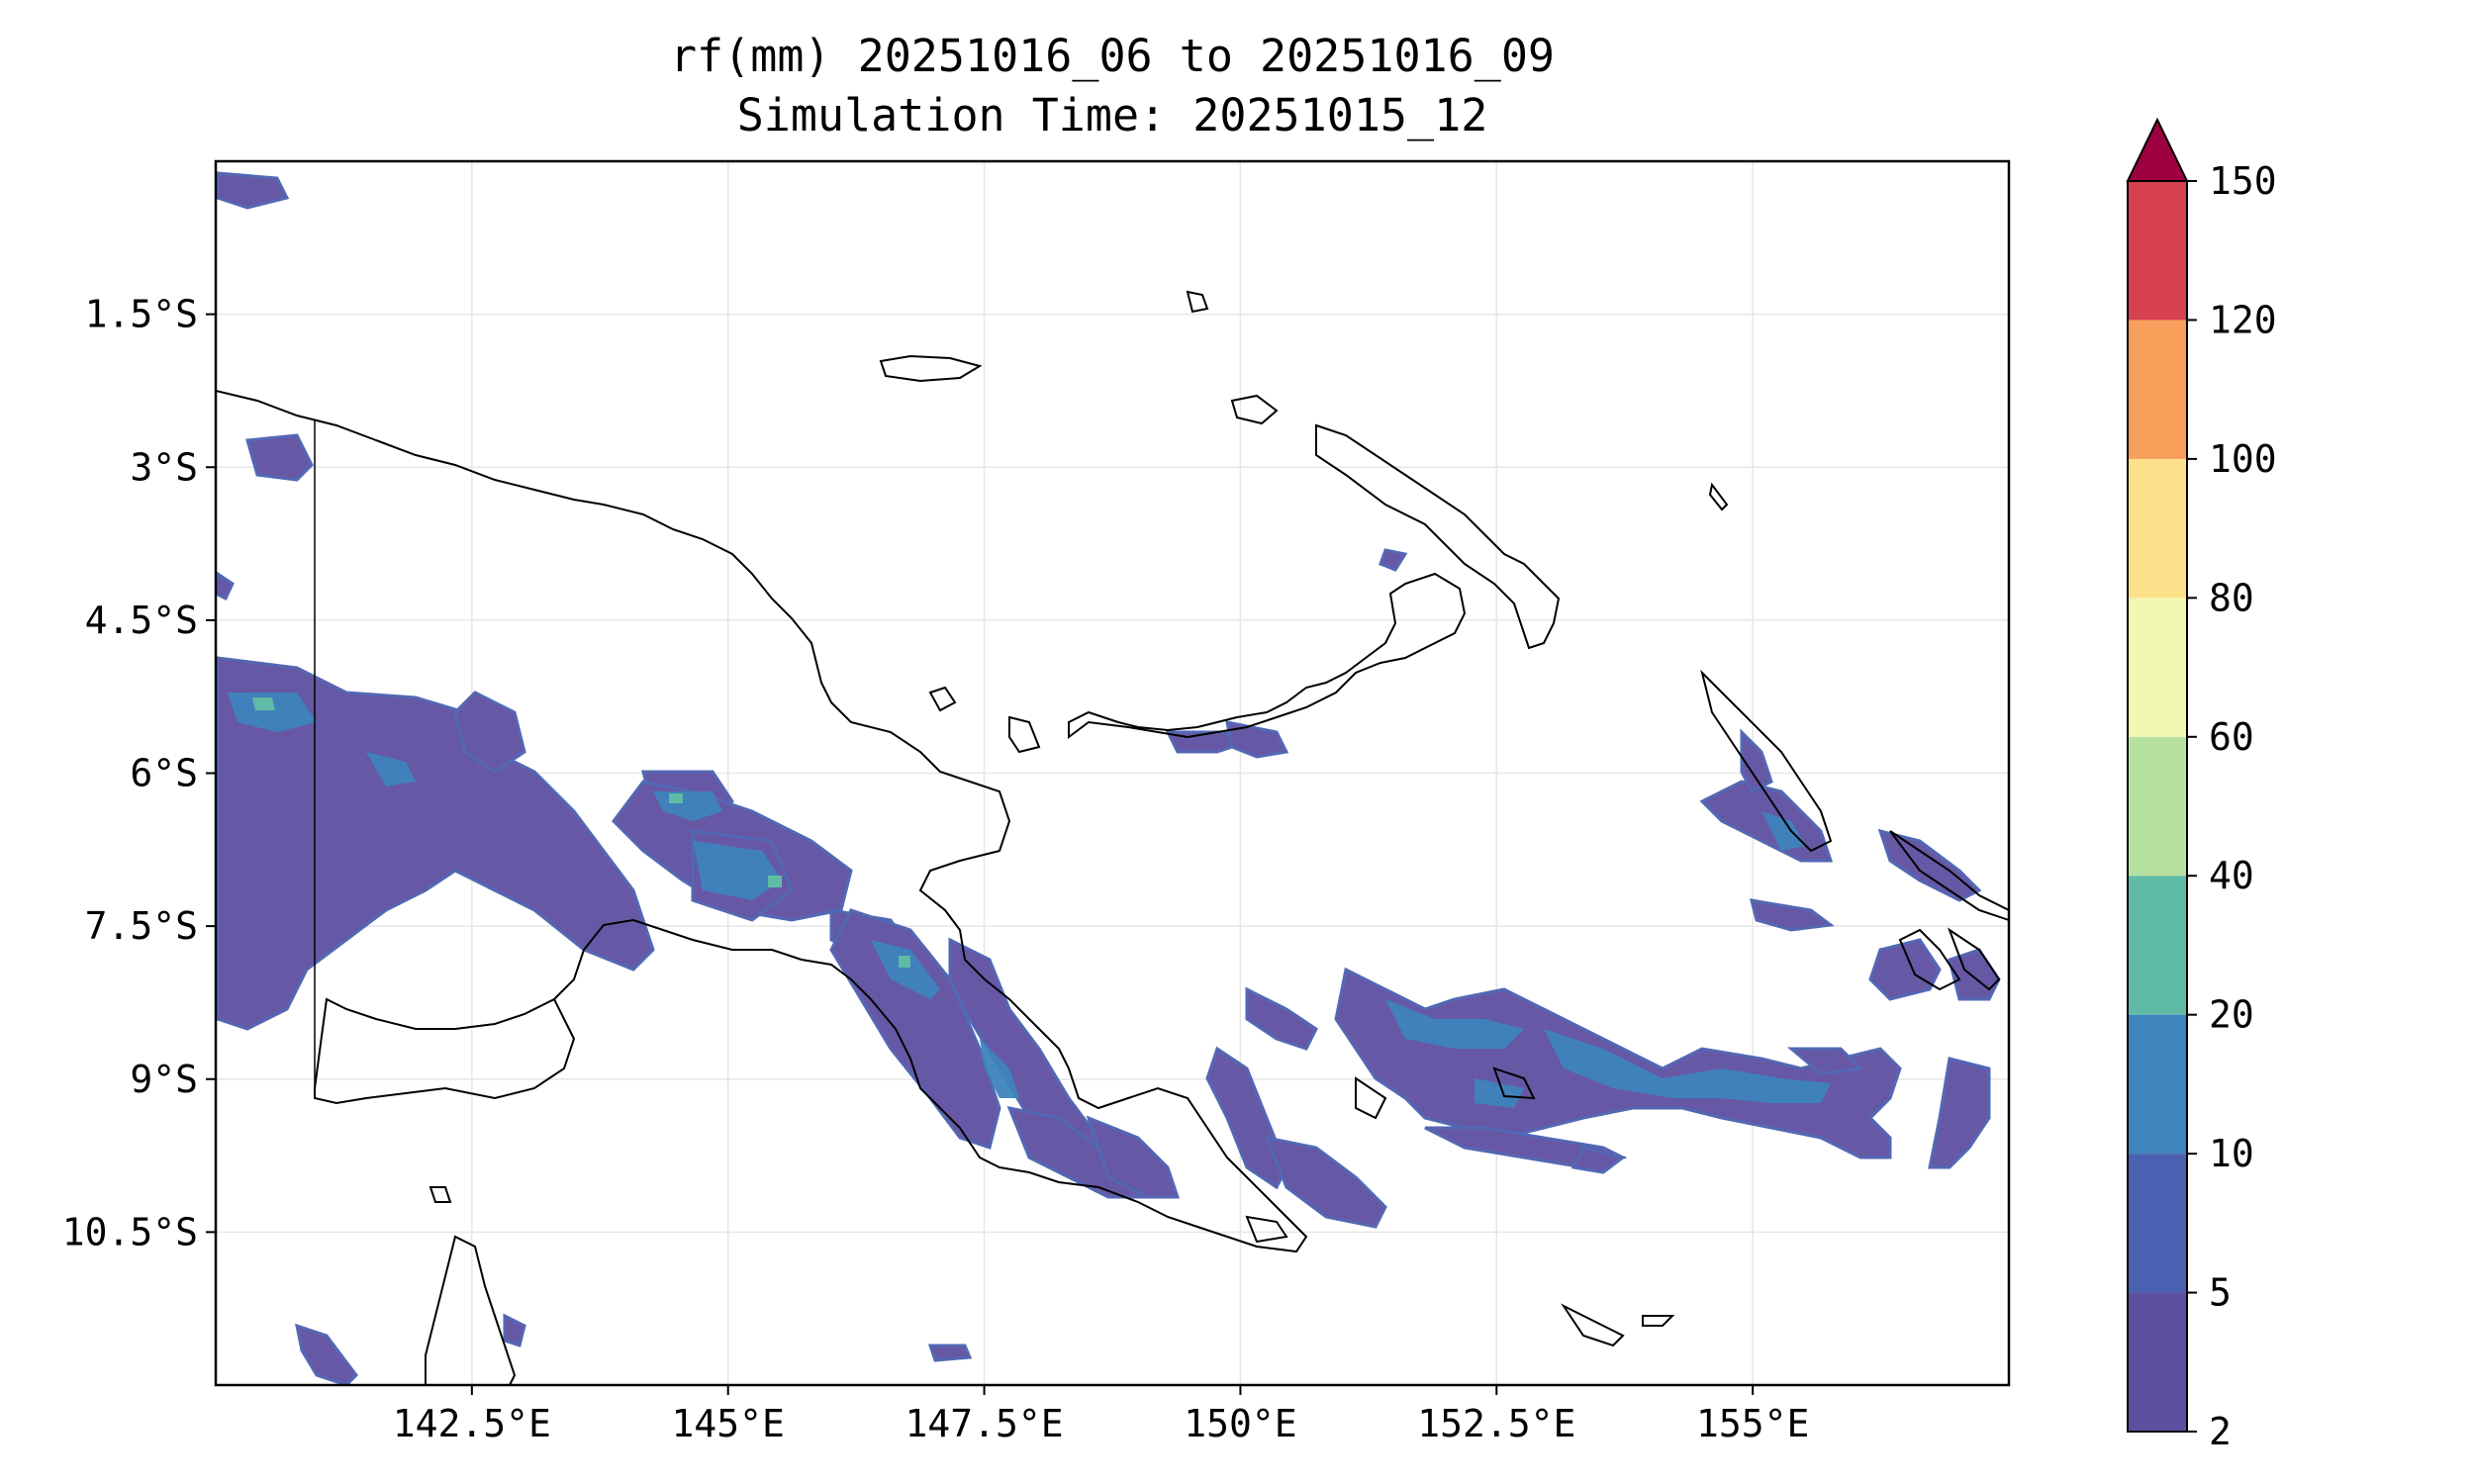  What do you see at coordinates (2243, 459) in the screenshot?
I see `colorbar-tick-label: 100` at bounding box center [2243, 459].